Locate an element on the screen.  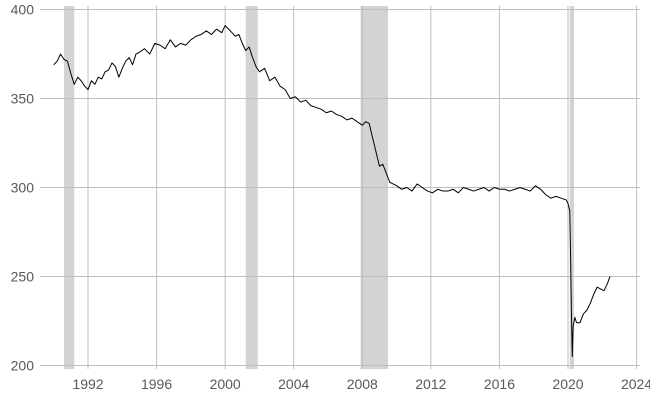
x-tick-label-2020: 2020 is located at coordinates (567, 384).